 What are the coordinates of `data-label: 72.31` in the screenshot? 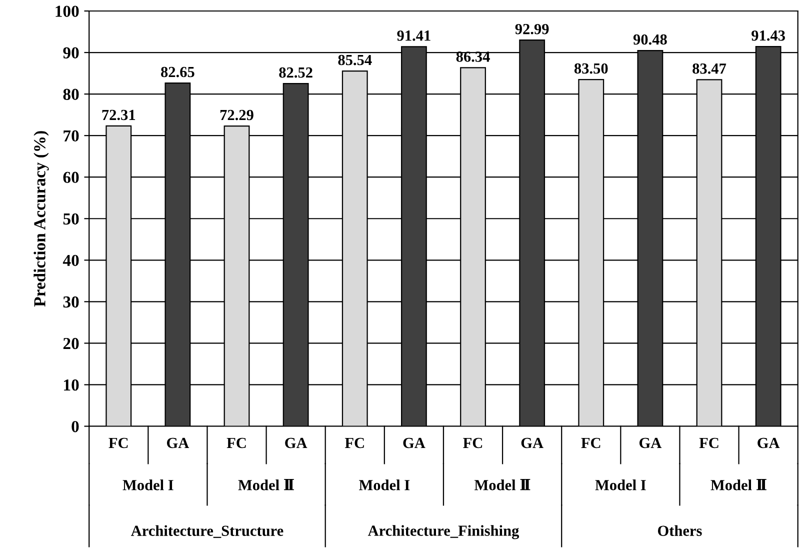 It's located at (119, 115).